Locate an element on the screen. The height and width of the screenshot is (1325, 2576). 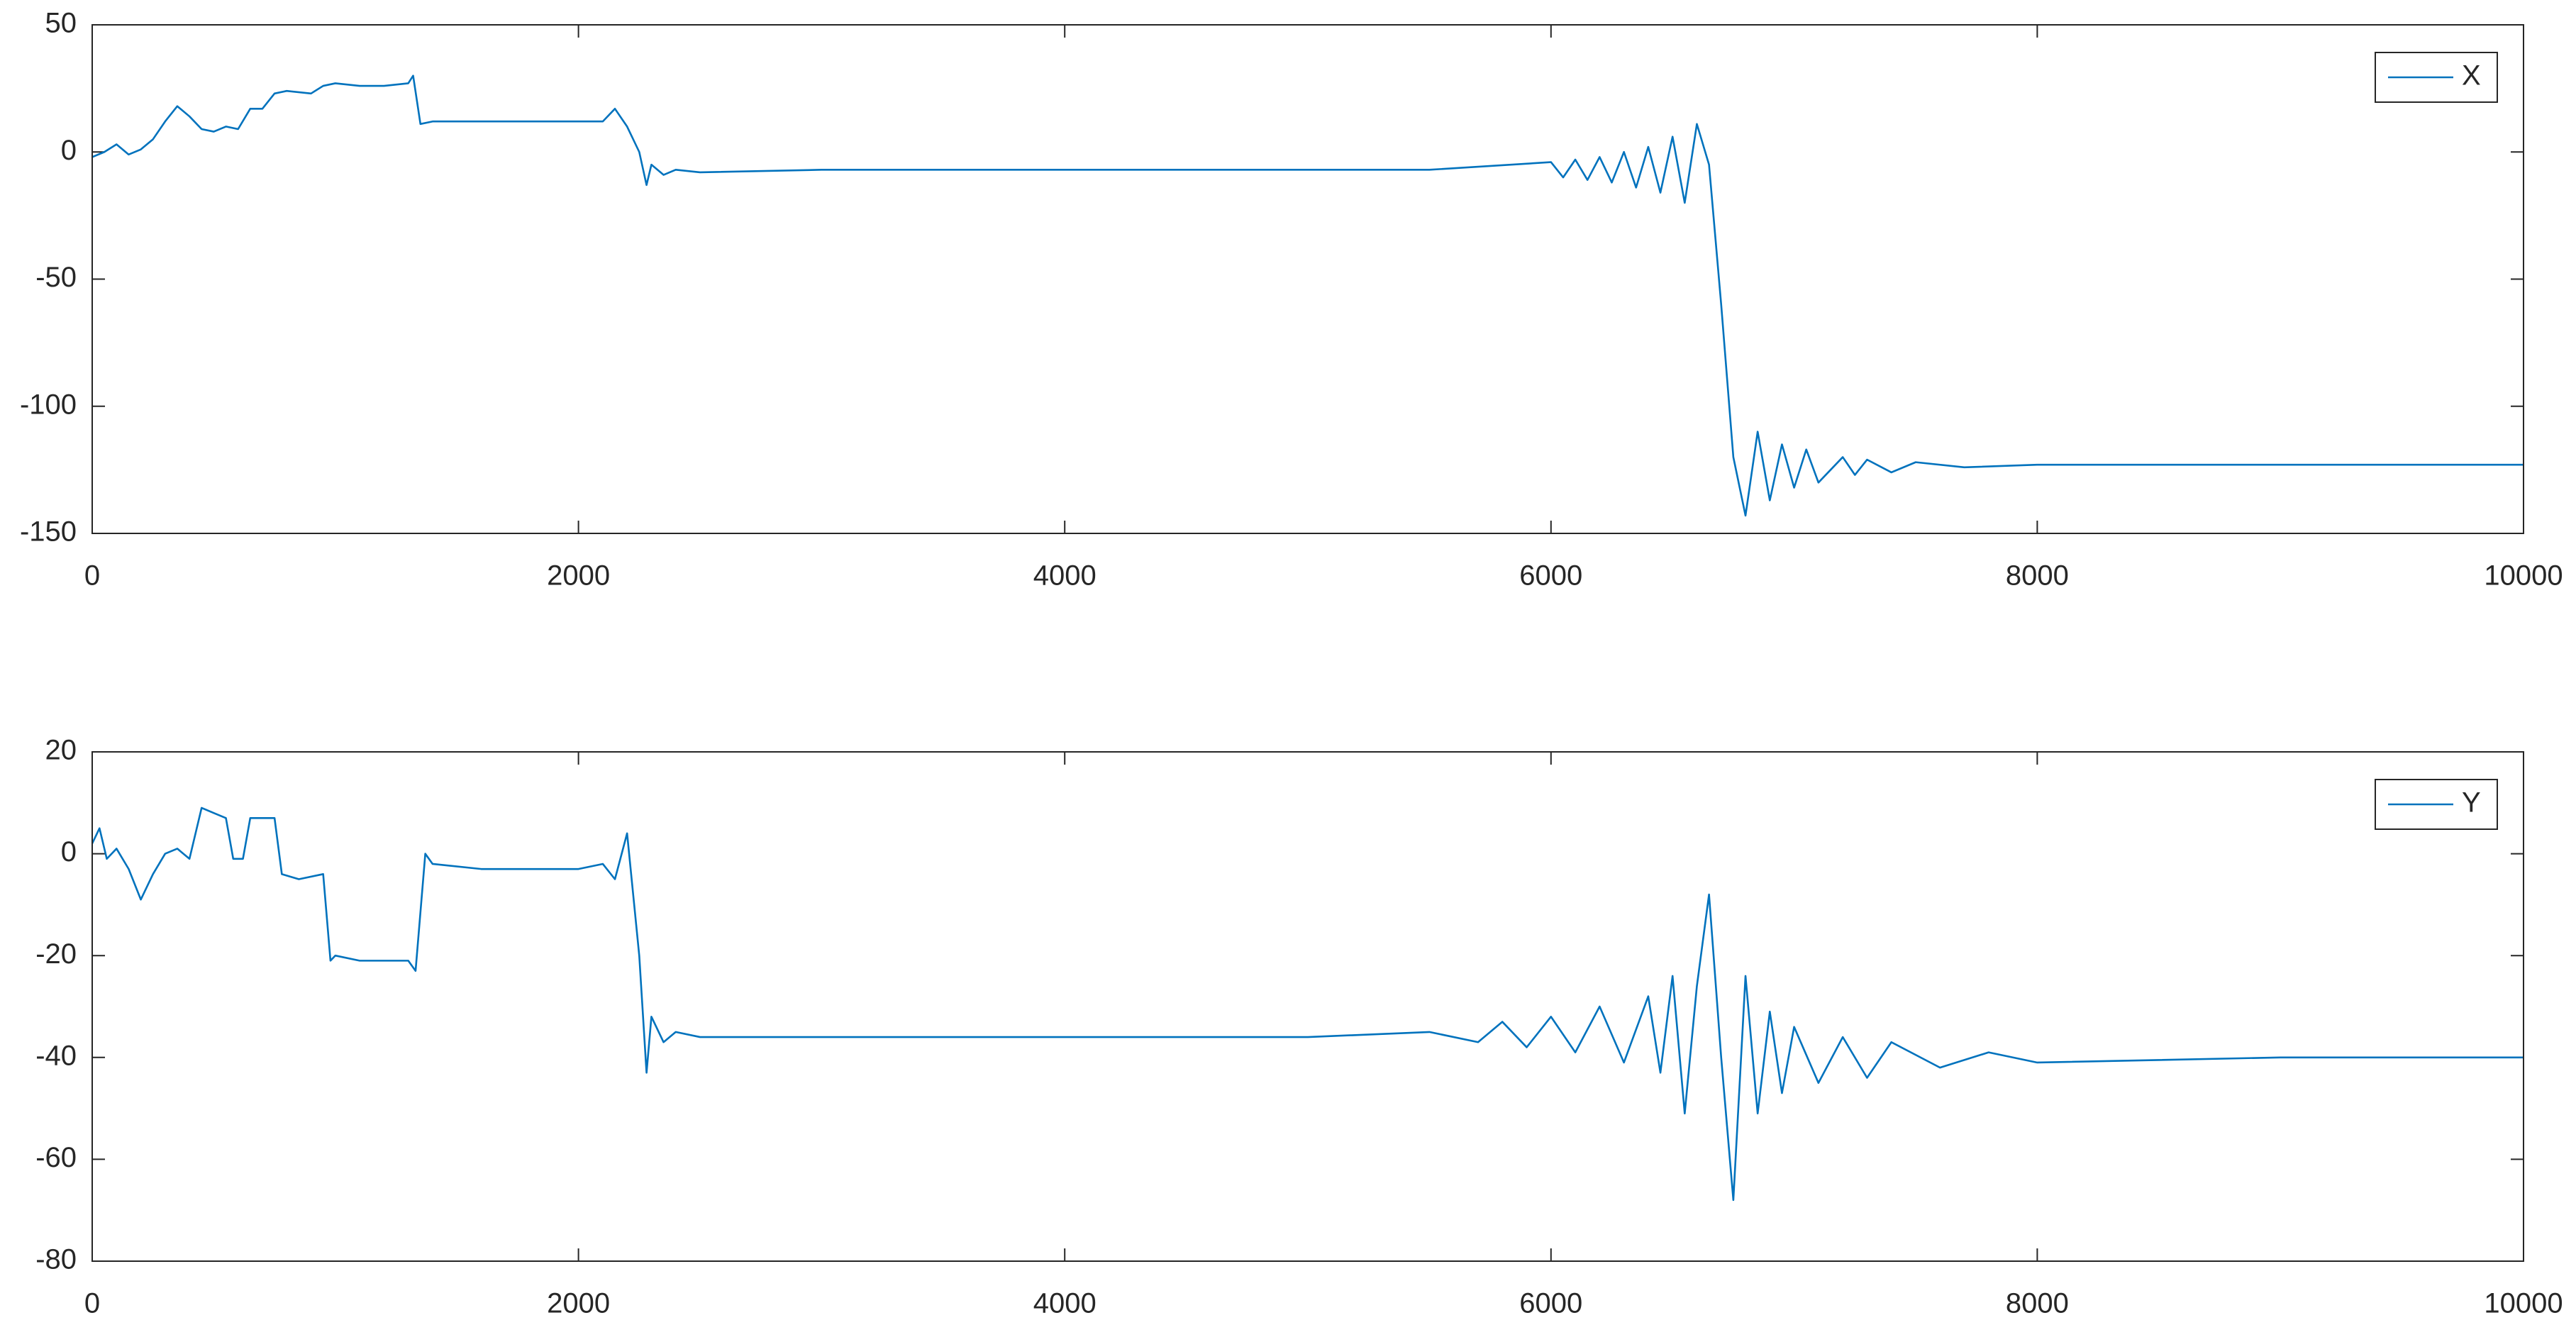
legend-label: Y is located at coordinates (2471, 803).